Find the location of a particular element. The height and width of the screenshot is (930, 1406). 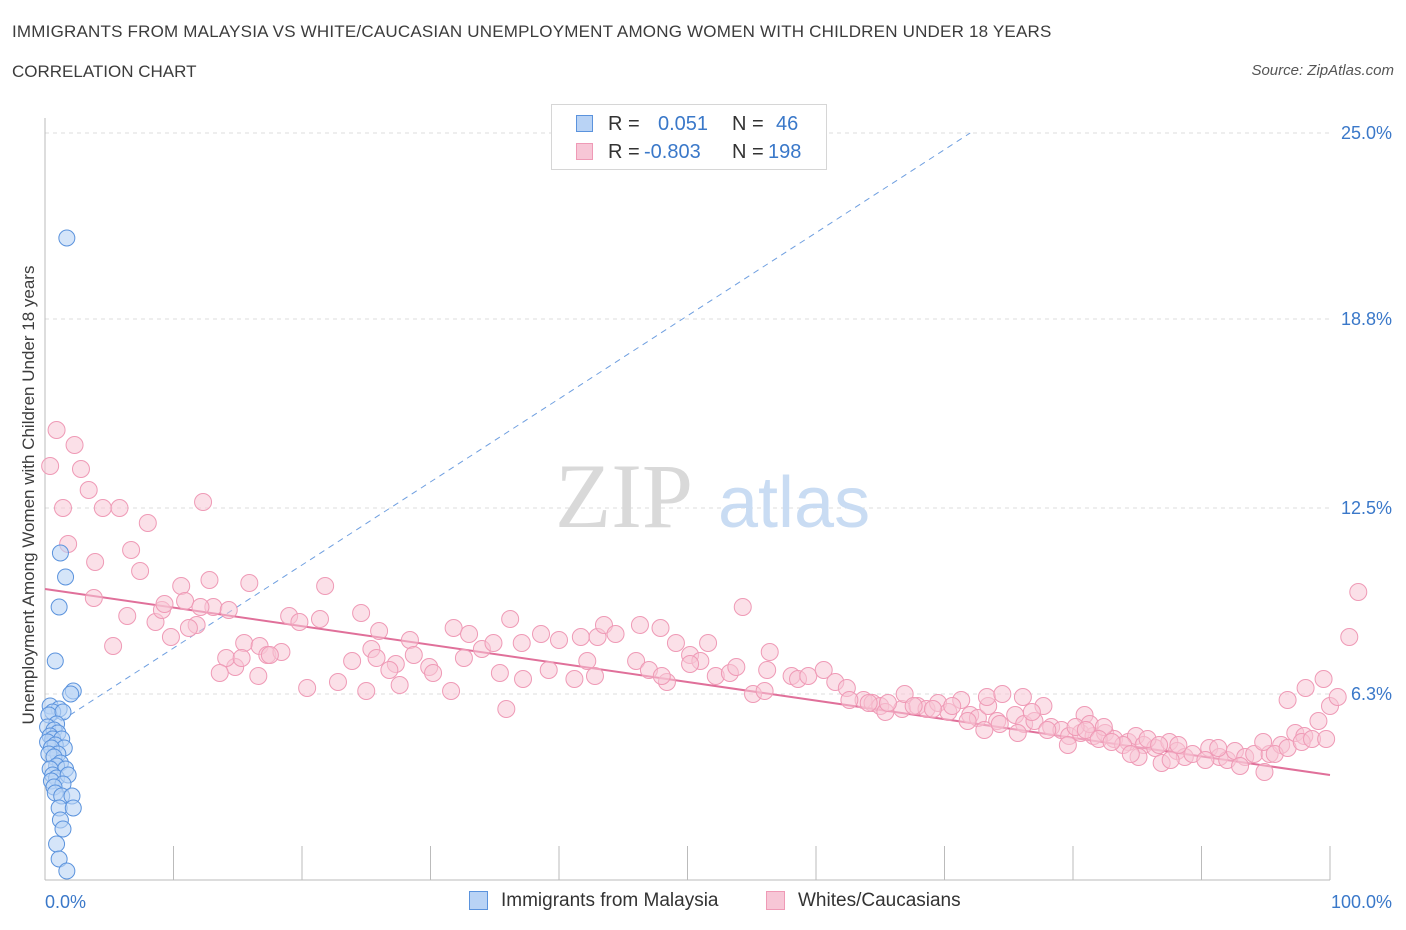

bottom-legend-label: Whites/Caucasians is located at coordinates (879, 900).